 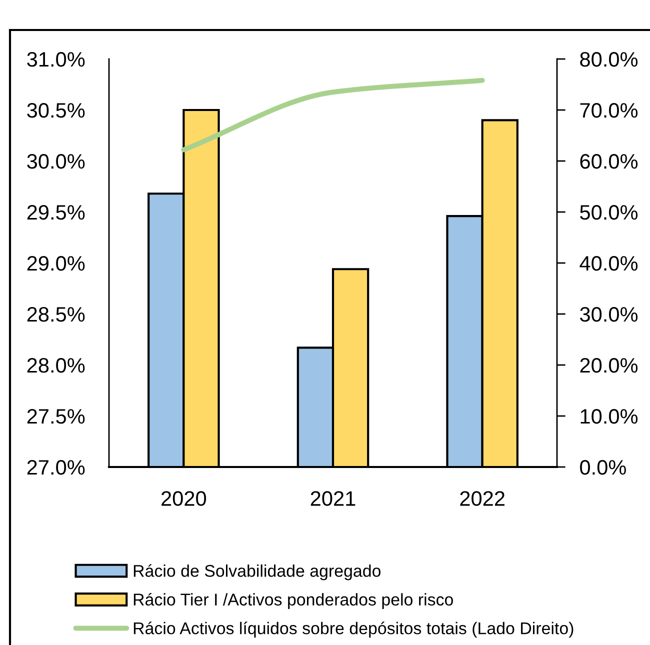 I want to click on y-tick-label: 30.0%, so click(x=56, y=161).